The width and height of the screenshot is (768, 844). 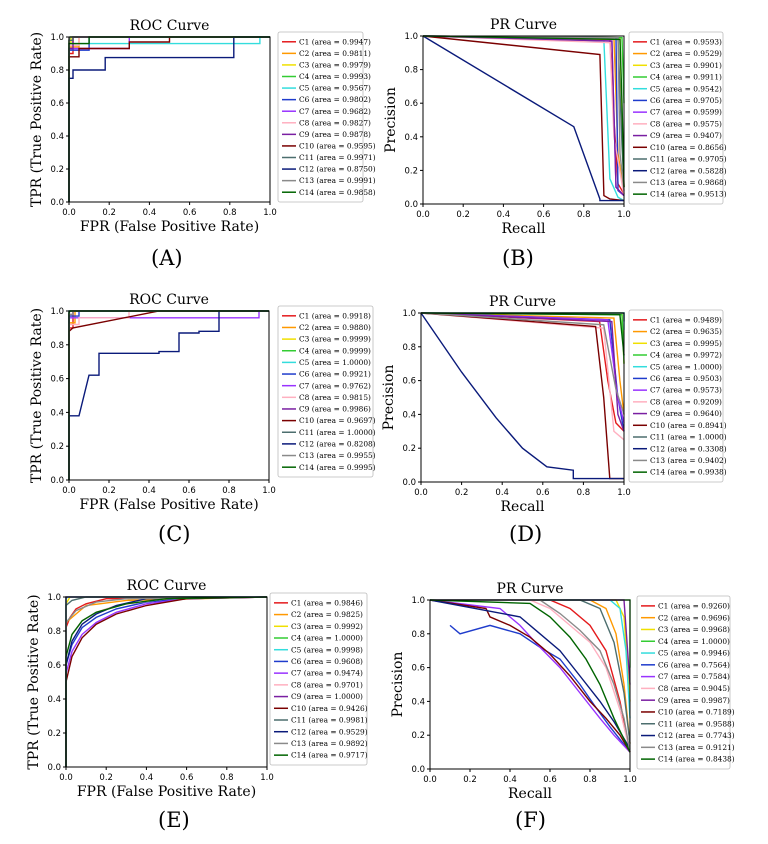 I want to click on legend-entry: C8 (area = 0.9209), so click(x=686, y=401).